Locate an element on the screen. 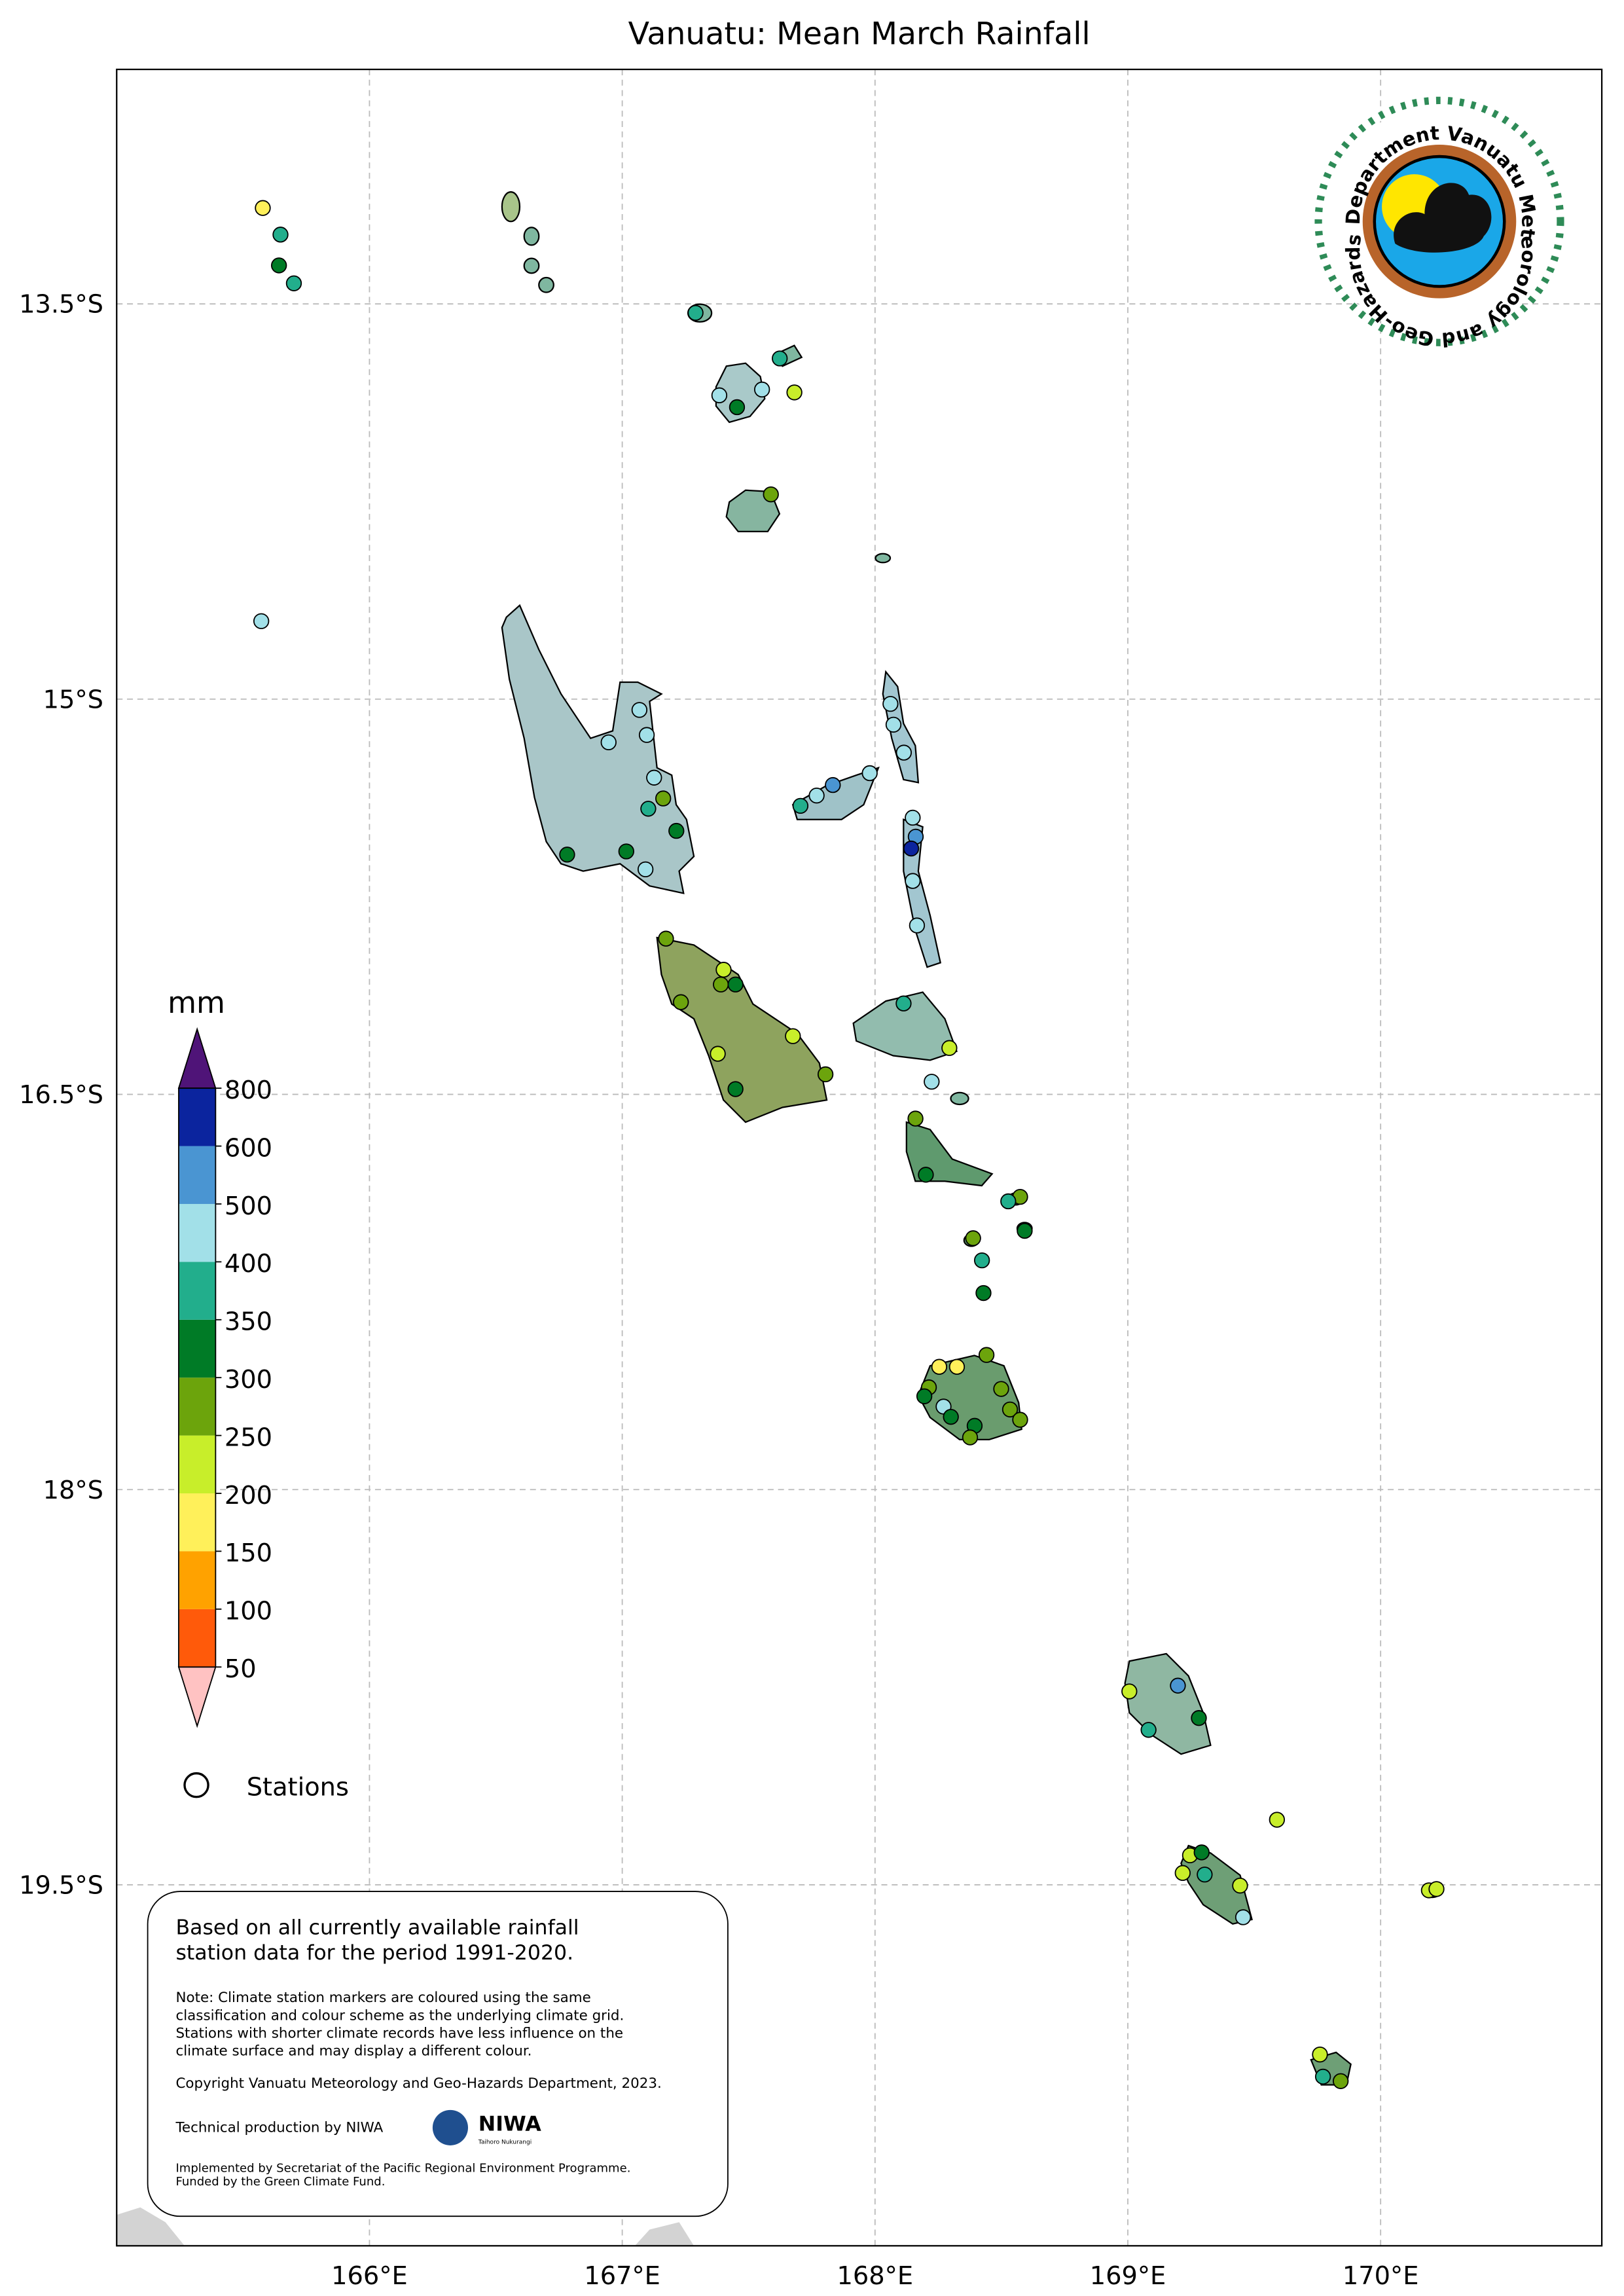 This screenshot has height=2296, width=1624. note-funding: Funded by the Green Climate Fund. is located at coordinates (280, 2182).